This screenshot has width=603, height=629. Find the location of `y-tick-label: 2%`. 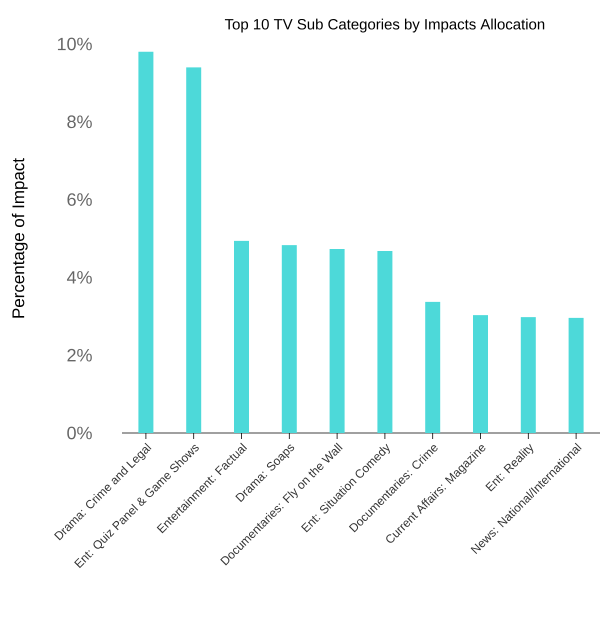

y-tick-label: 2% is located at coordinates (79, 355).